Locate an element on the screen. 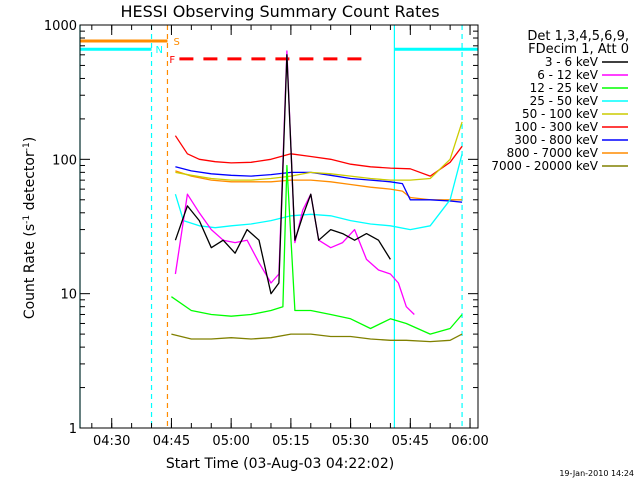 This screenshot has height=480, width=640. series-line-100-300-kev is located at coordinates (318, 156).